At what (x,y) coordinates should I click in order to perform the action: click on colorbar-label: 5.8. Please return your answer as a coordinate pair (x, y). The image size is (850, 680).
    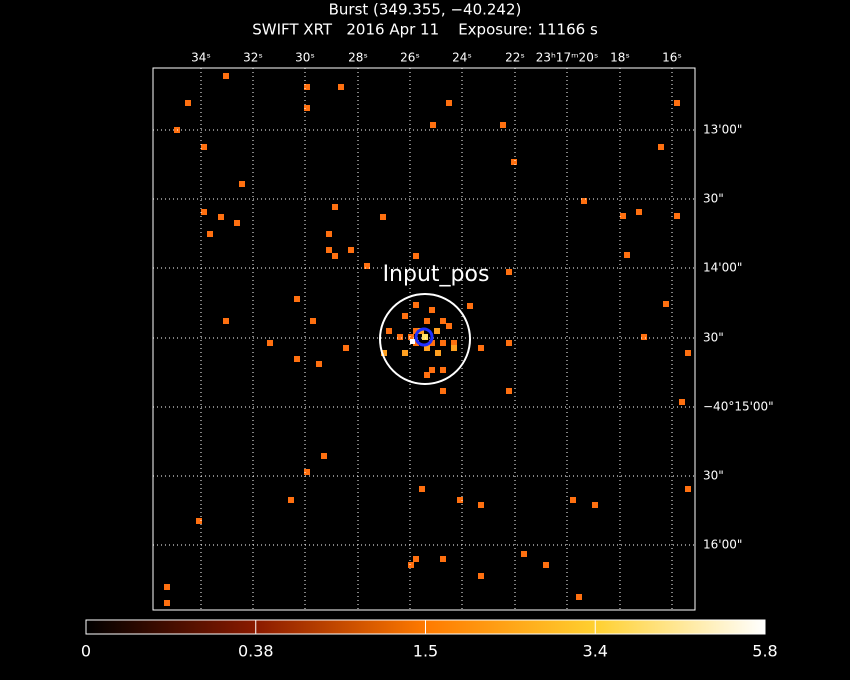
    Looking at the image, I should click on (764, 651).